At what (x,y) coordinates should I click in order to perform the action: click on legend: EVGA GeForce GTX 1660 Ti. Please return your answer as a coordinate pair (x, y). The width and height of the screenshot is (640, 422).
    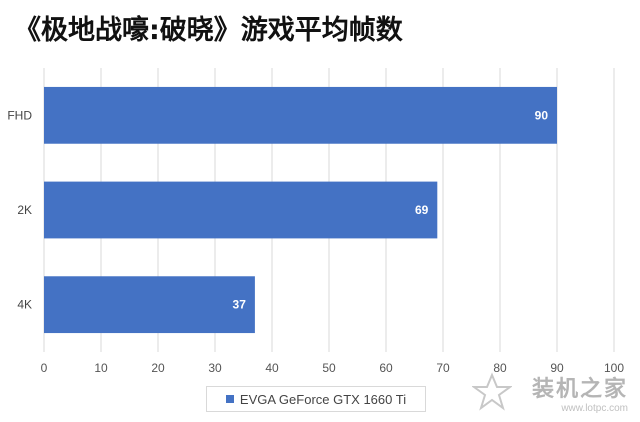
    Looking at the image, I should click on (316, 399).